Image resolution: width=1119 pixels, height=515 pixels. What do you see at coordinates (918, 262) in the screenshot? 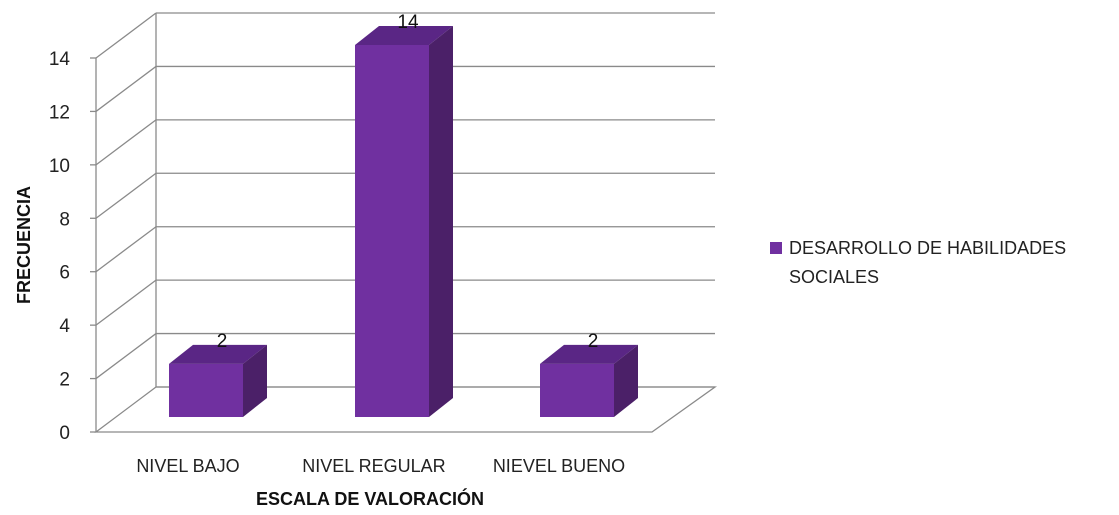
I see `legend: DESARROLLO DE HABILIDADES SOCIALES` at bounding box center [918, 262].